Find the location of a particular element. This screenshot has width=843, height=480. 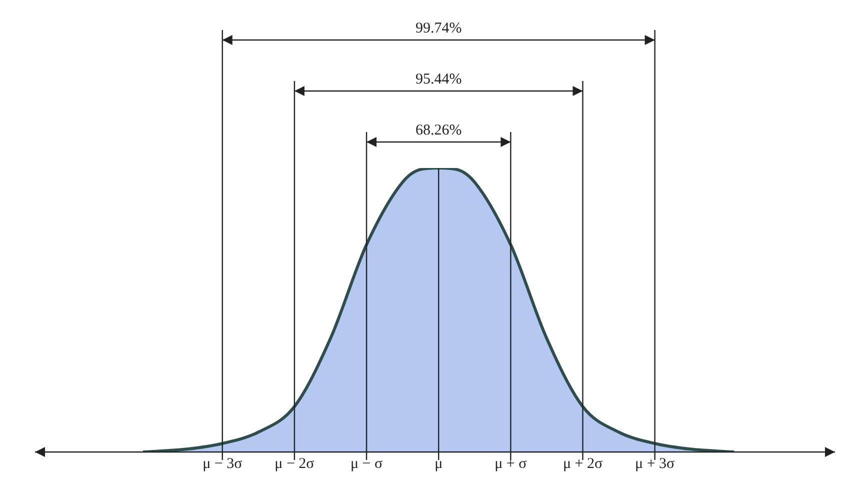

x-tick-label: μ + 3σ is located at coordinates (655, 464).